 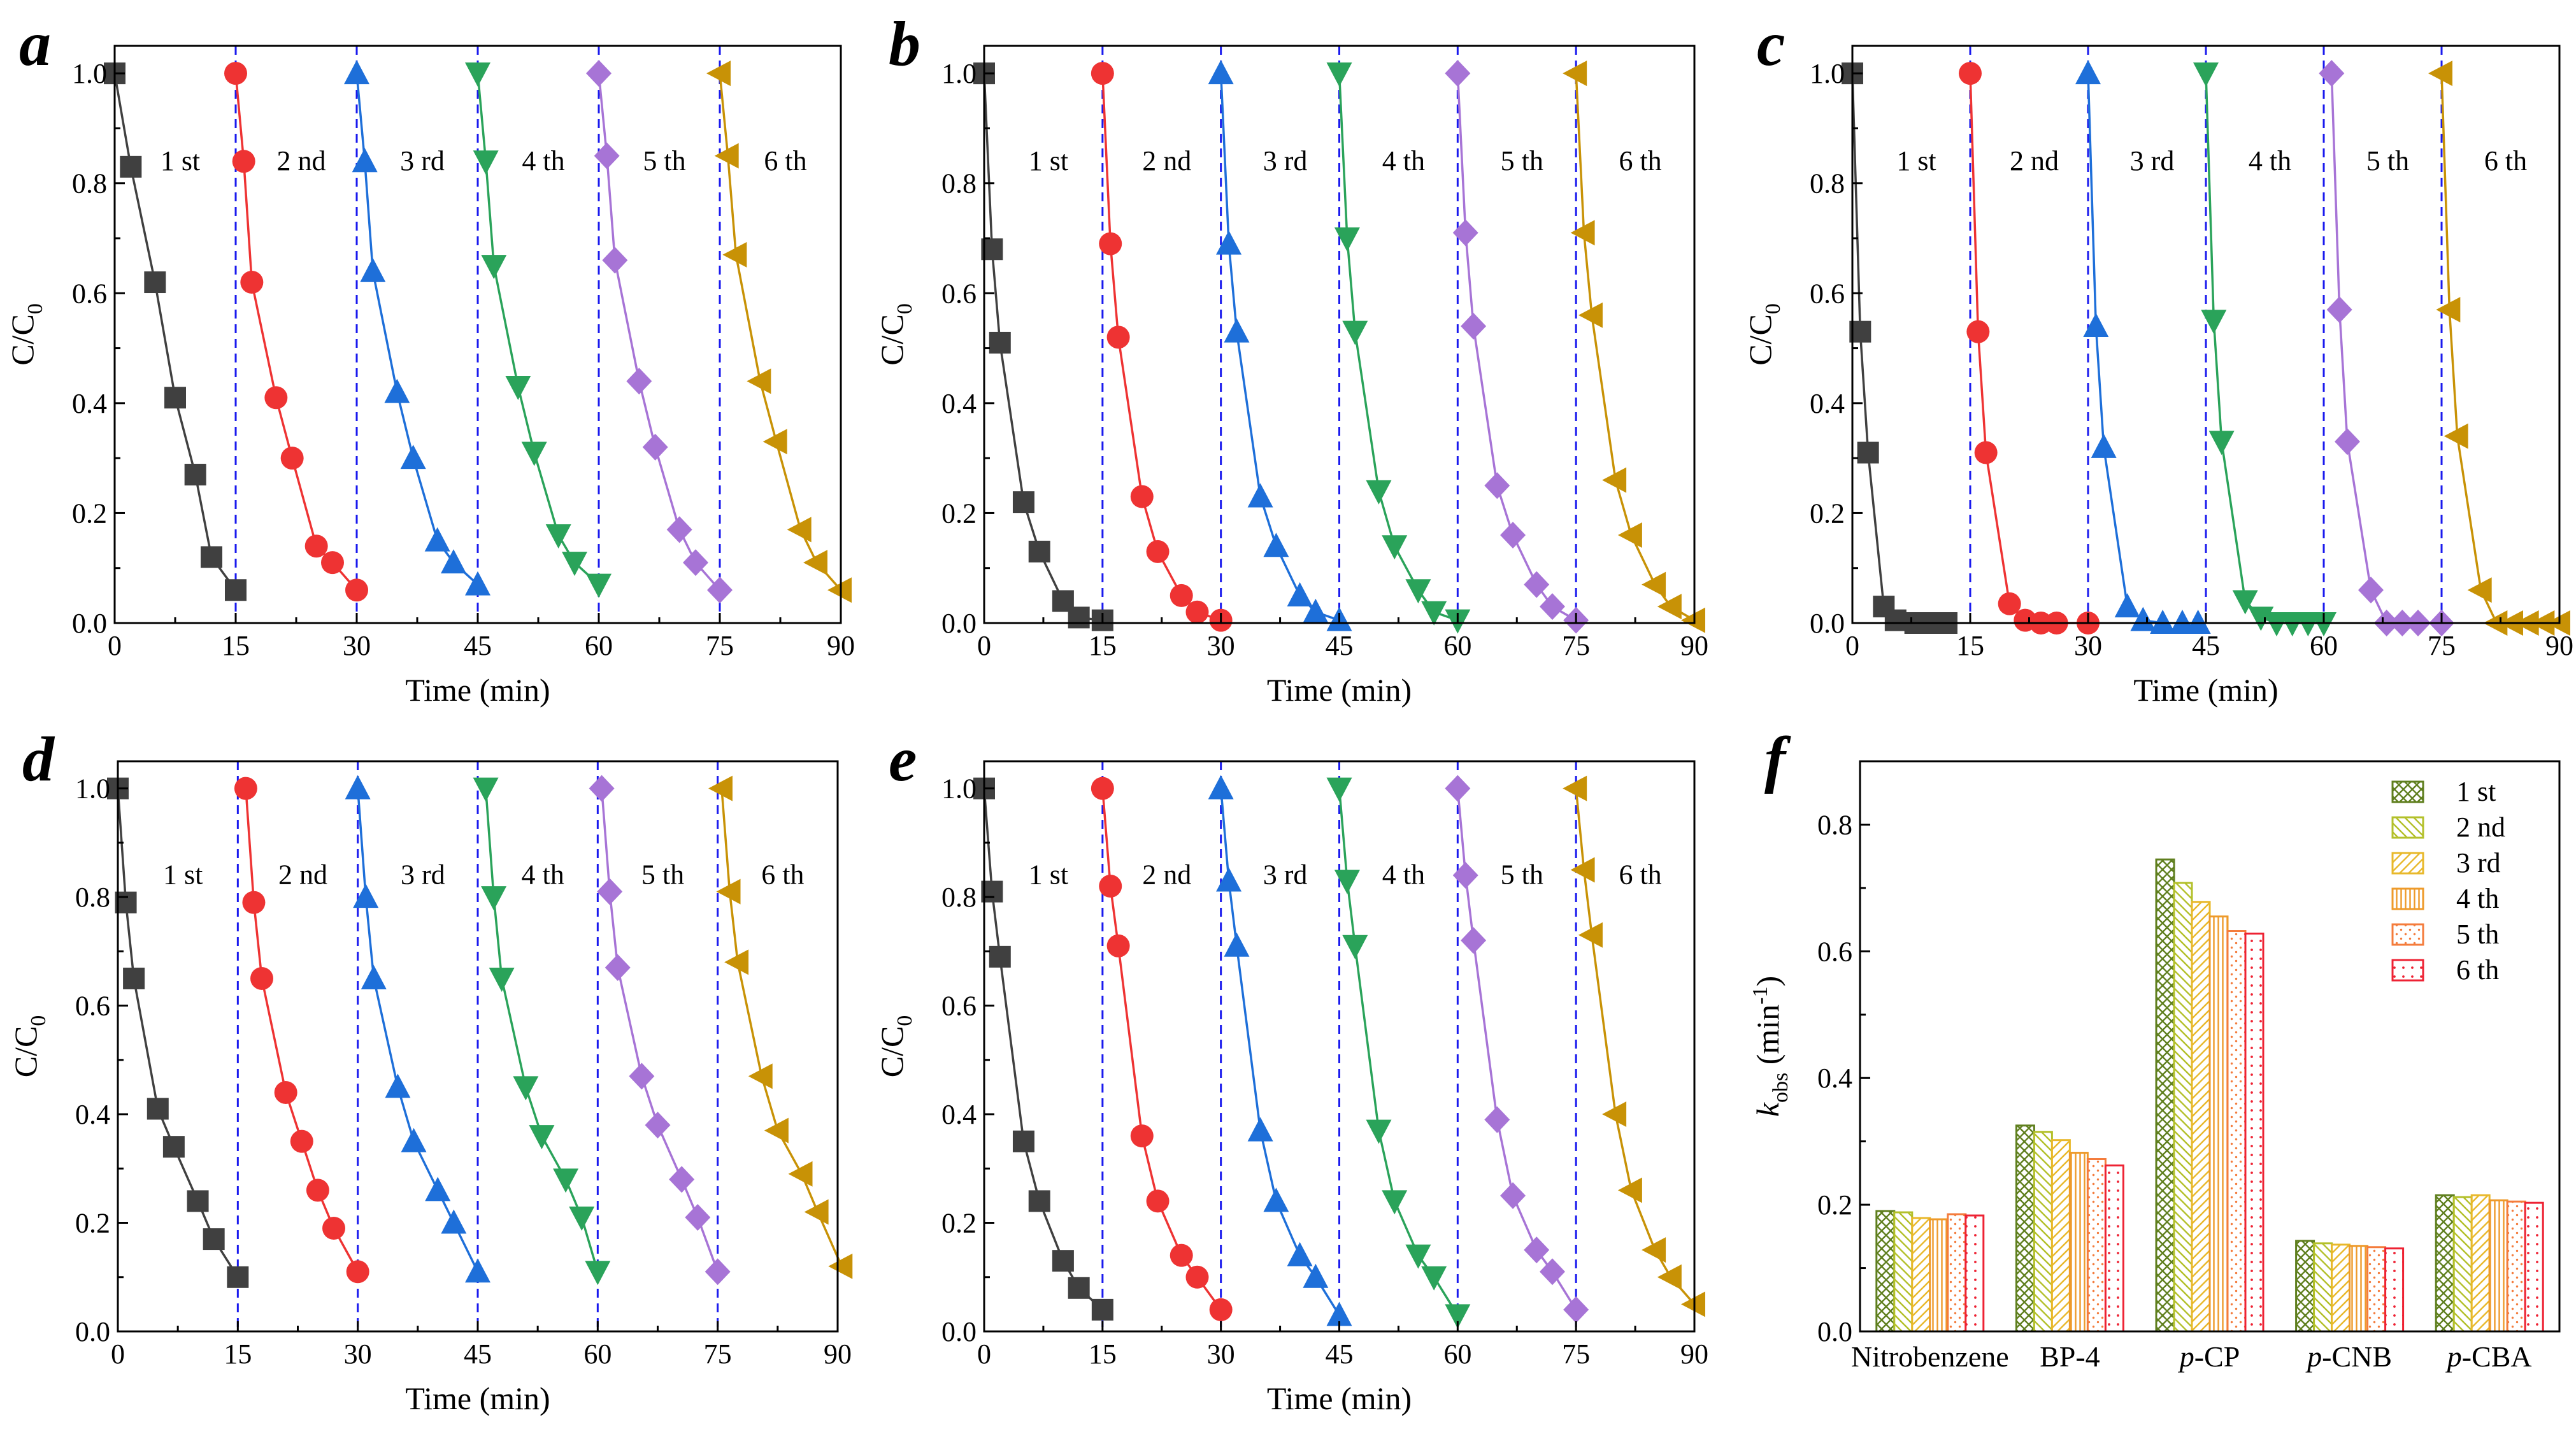 I want to click on x-tick-label: 60, so click(x=1457, y=645).